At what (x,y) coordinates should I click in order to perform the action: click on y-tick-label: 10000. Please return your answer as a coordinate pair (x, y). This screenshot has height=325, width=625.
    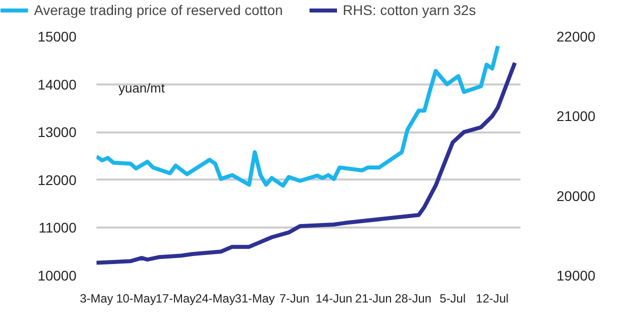
    Looking at the image, I should click on (57, 276).